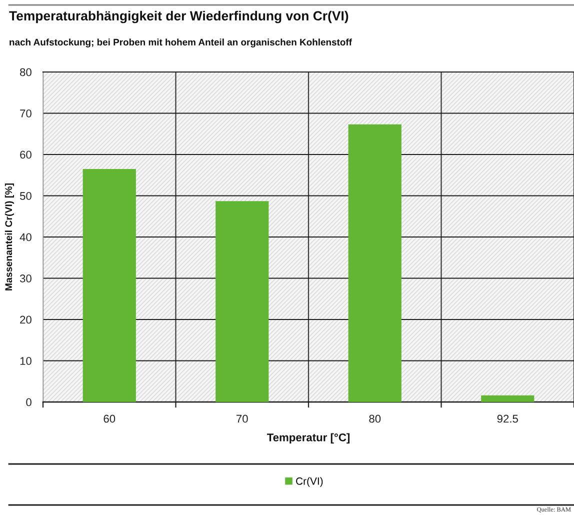 The height and width of the screenshot is (515, 574). What do you see at coordinates (26, 237) in the screenshot?
I see `y-tick-label: 40` at bounding box center [26, 237].